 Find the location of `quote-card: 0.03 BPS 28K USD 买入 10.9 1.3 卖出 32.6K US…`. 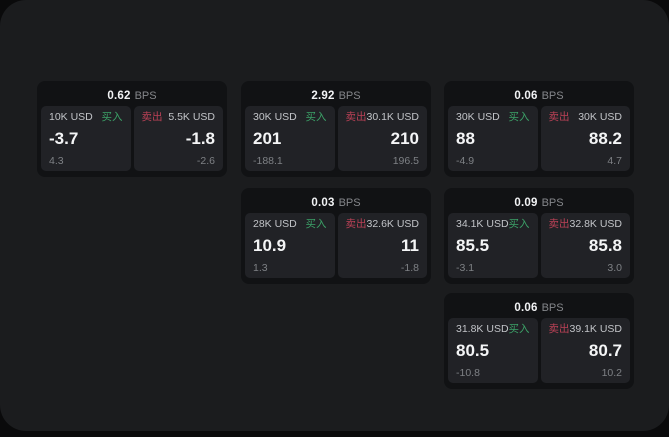

quote-card: 0.03 BPS 28K USD 买入 10.9 1.3 卖出 32.6K US… is located at coordinates (336, 236).